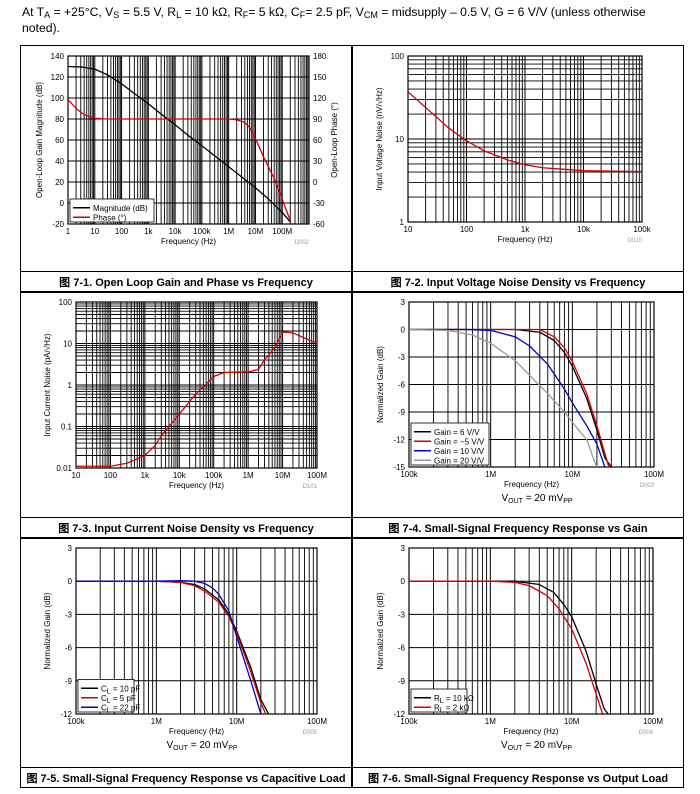 The image size is (700, 794). I want to click on y2-tick-label: 150, so click(320, 77).